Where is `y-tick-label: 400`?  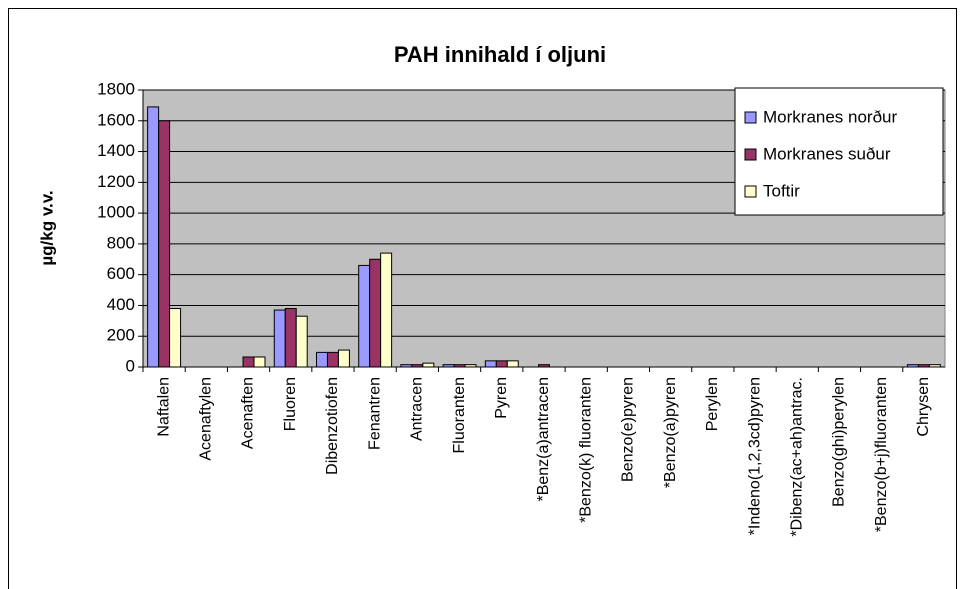 y-tick-label: 400 is located at coordinates (121, 304).